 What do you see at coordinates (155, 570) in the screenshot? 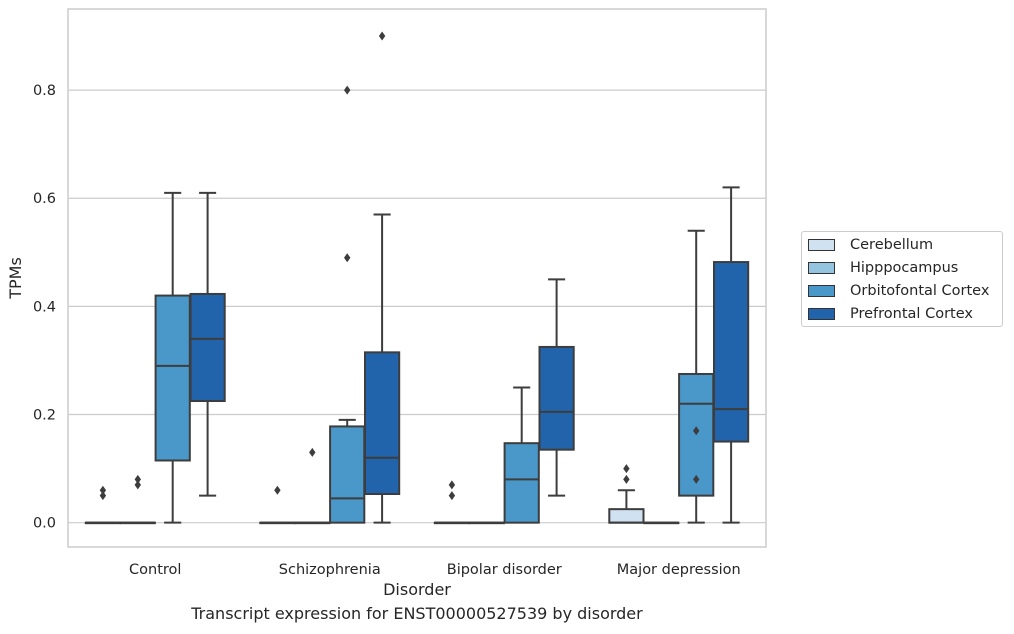
I see `x-tick-label: Control` at bounding box center [155, 570].